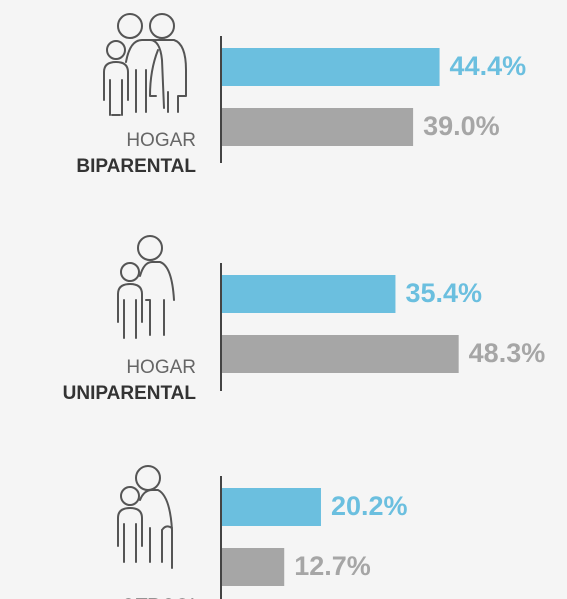 Image resolution: width=567 pixels, height=599 pixels. I want to click on value-label: 20.2%, so click(369, 506).